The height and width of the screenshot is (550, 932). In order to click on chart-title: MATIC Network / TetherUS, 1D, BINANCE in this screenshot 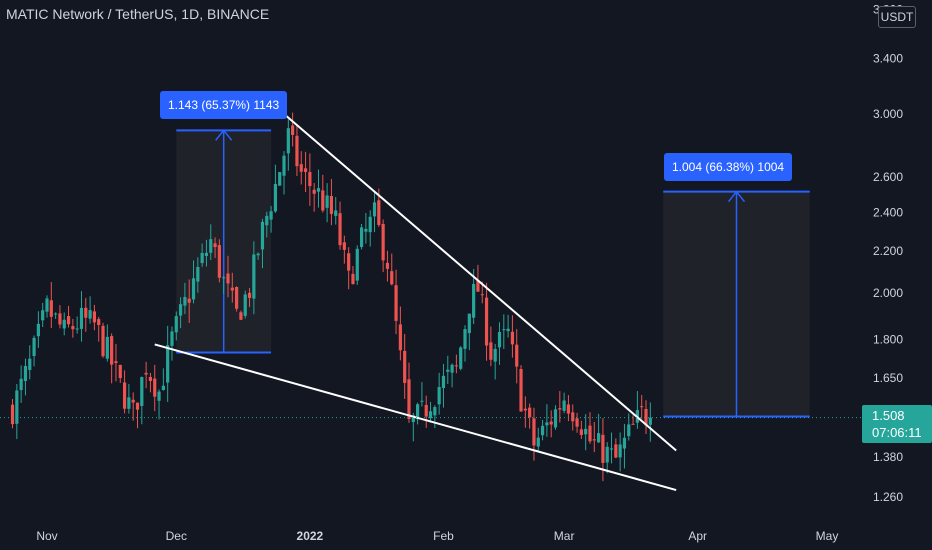, I will do `click(138, 14)`.